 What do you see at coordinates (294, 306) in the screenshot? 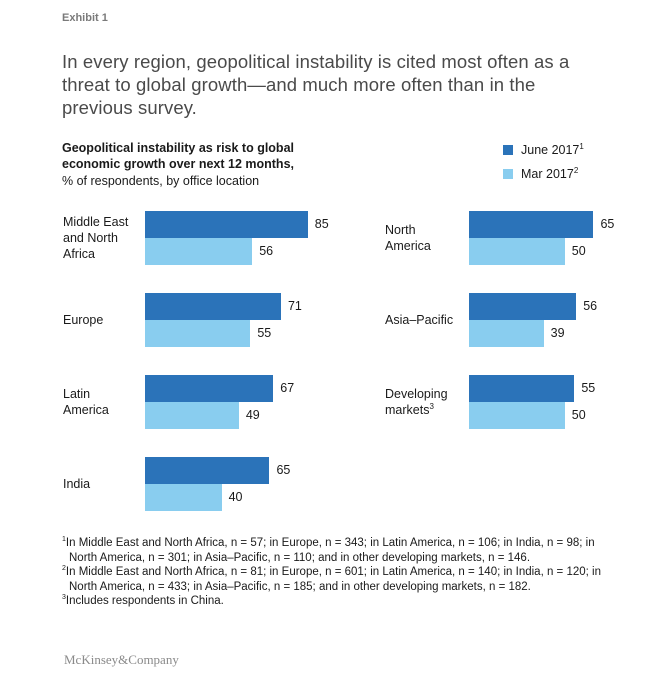
I see `data-label-europe-june-2017: 71` at bounding box center [294, 306].